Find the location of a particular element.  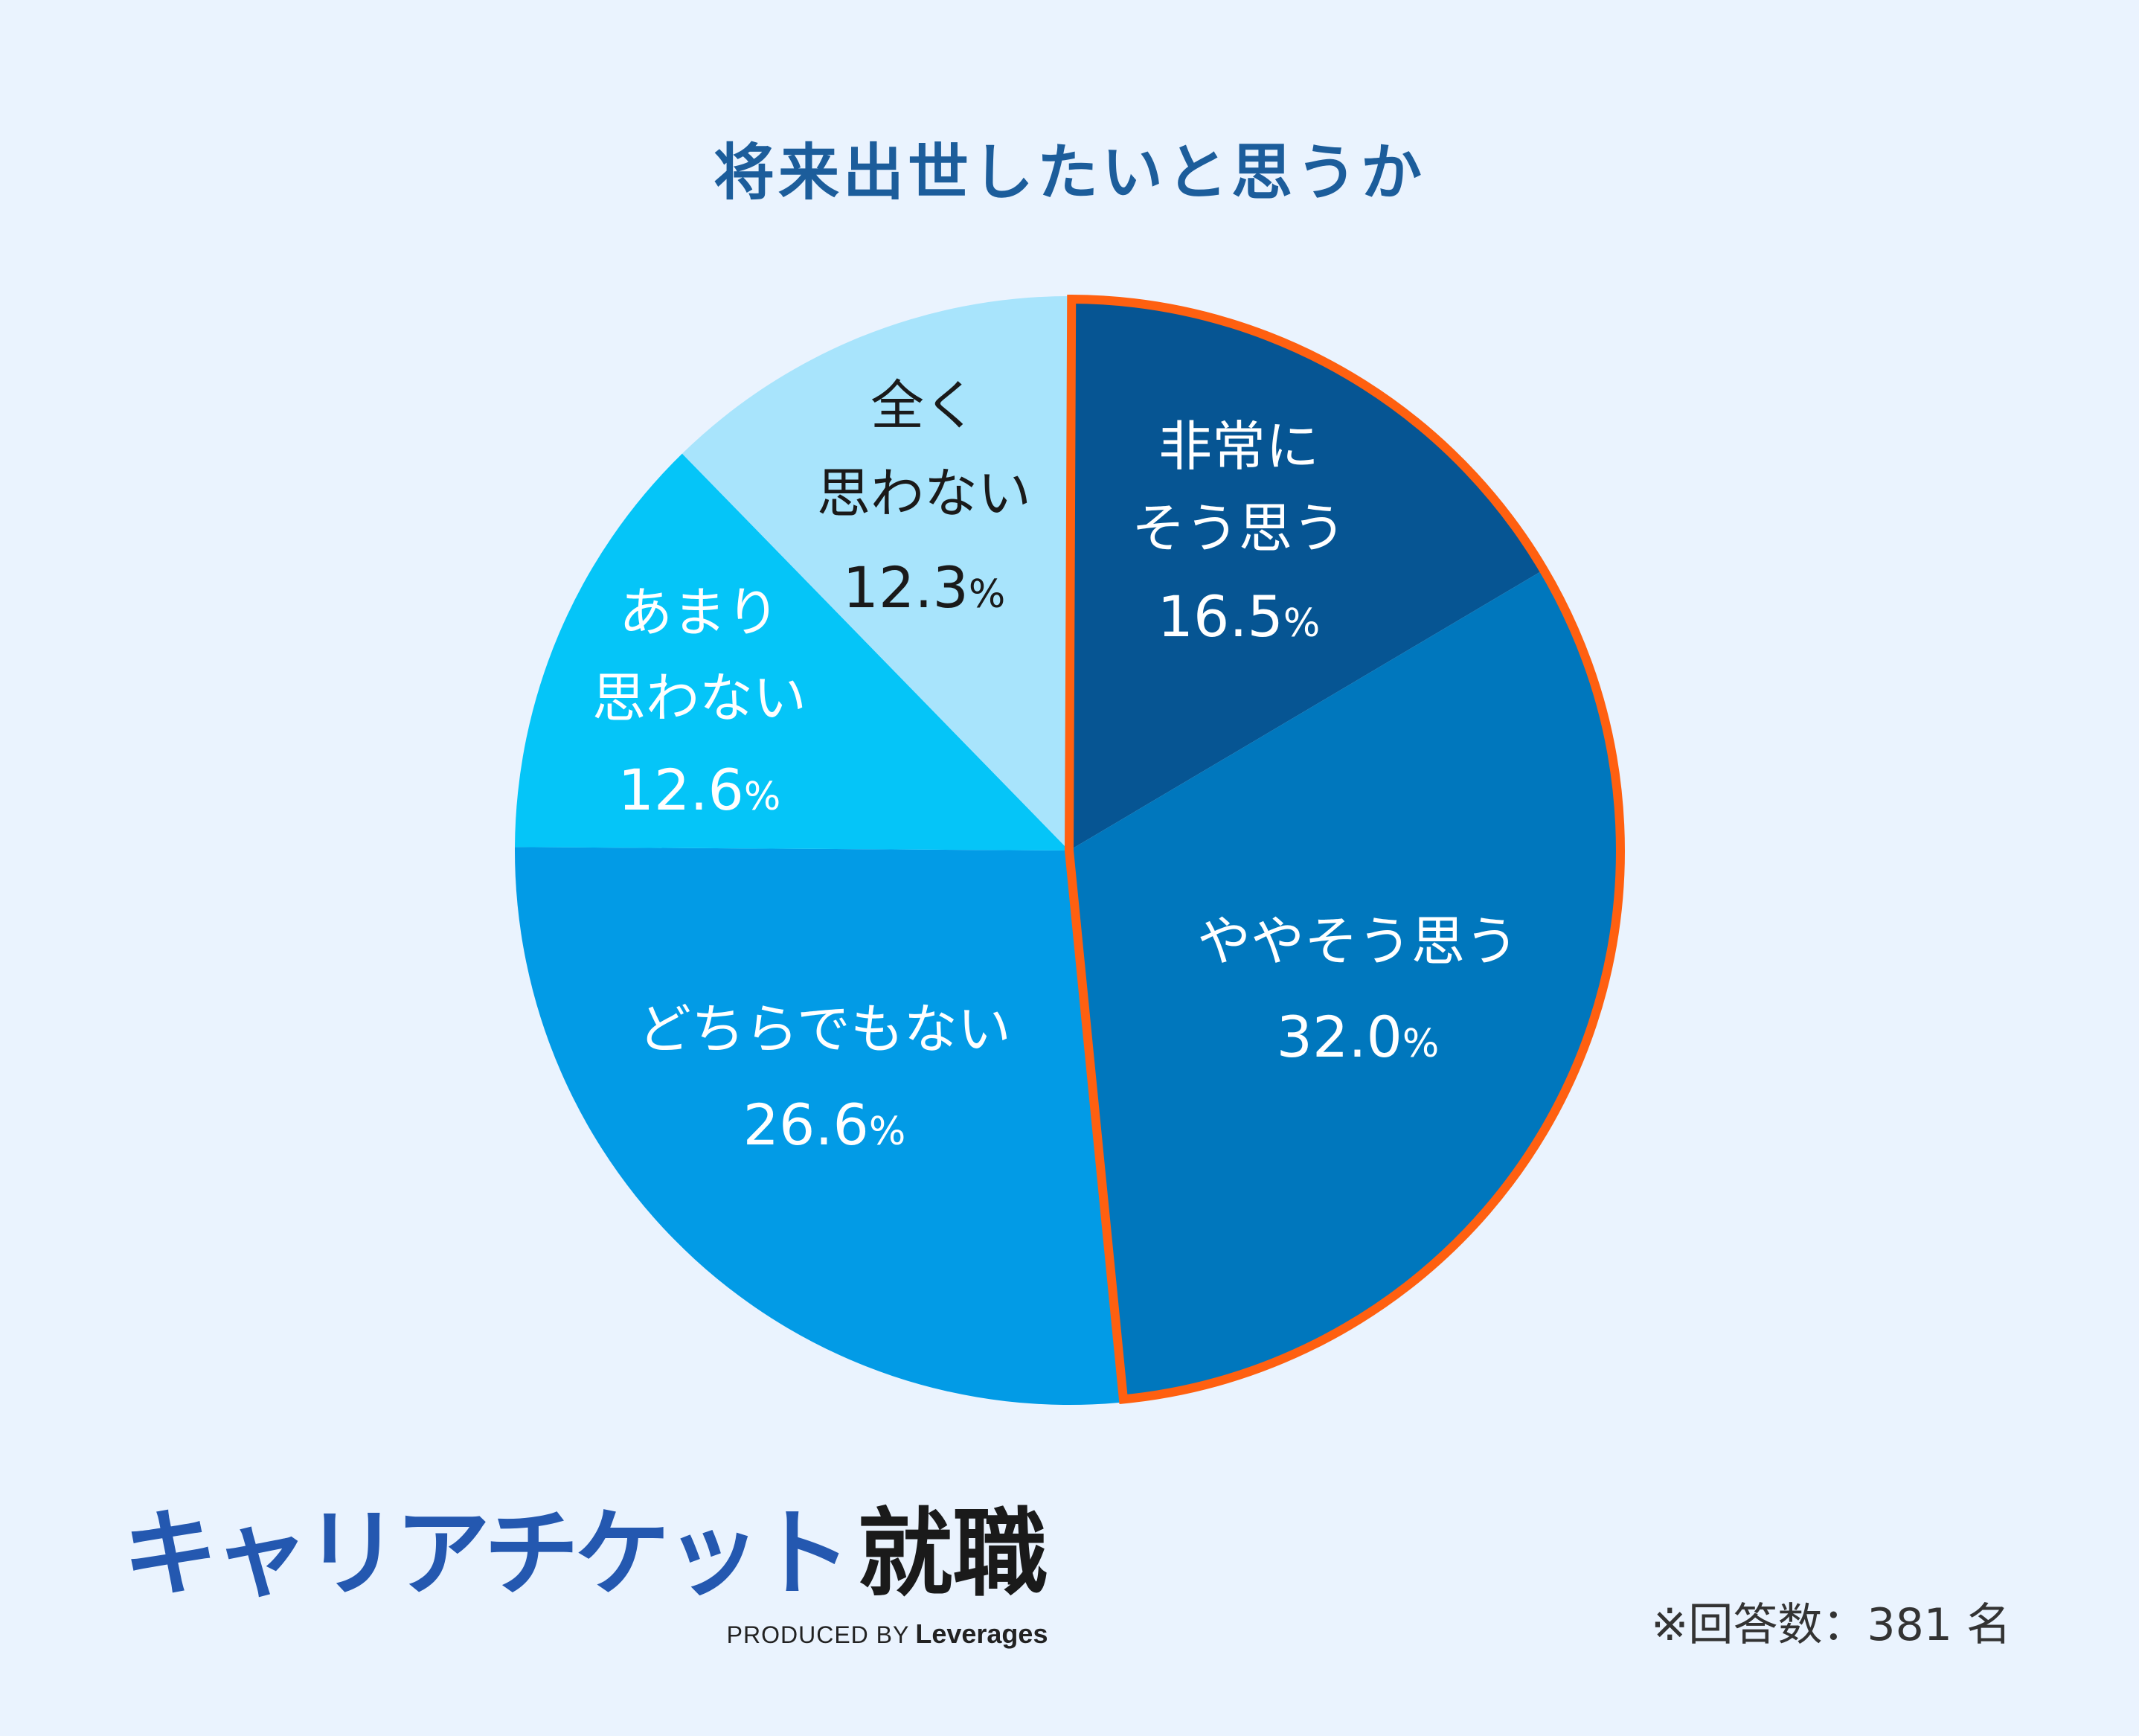

slice-value-2: 32.0% is located at coordinates (1358, 1037).